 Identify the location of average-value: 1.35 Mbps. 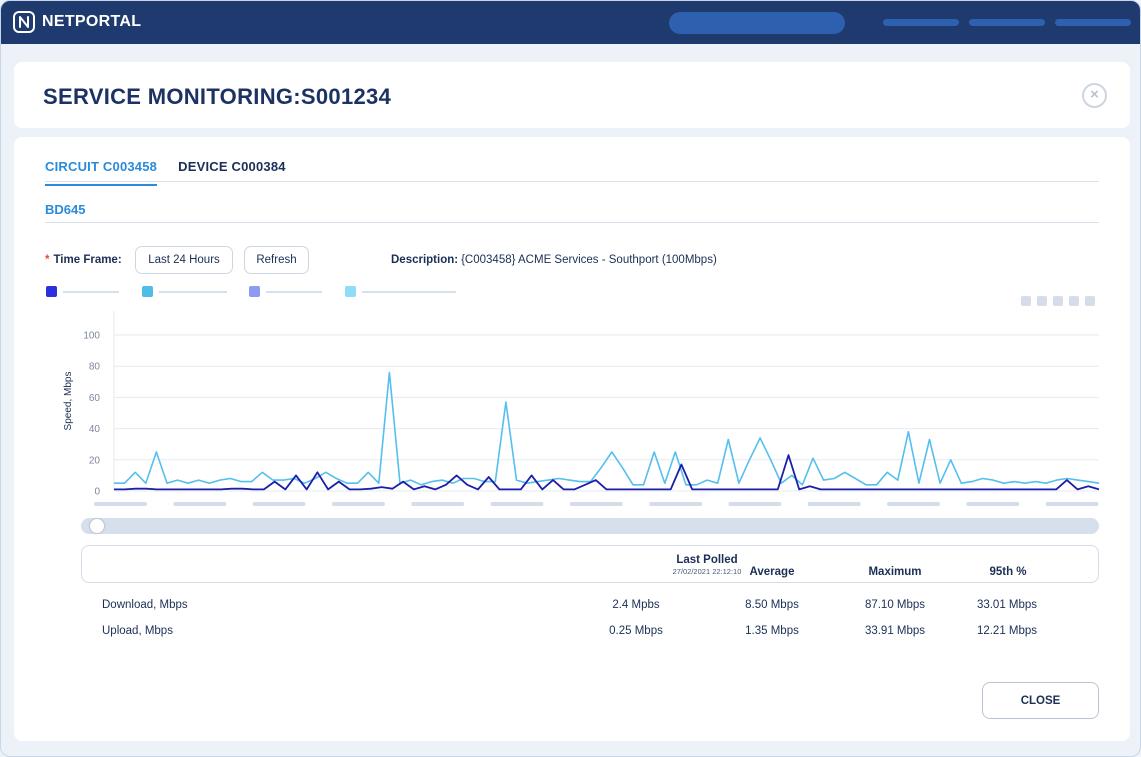
(772, 631).